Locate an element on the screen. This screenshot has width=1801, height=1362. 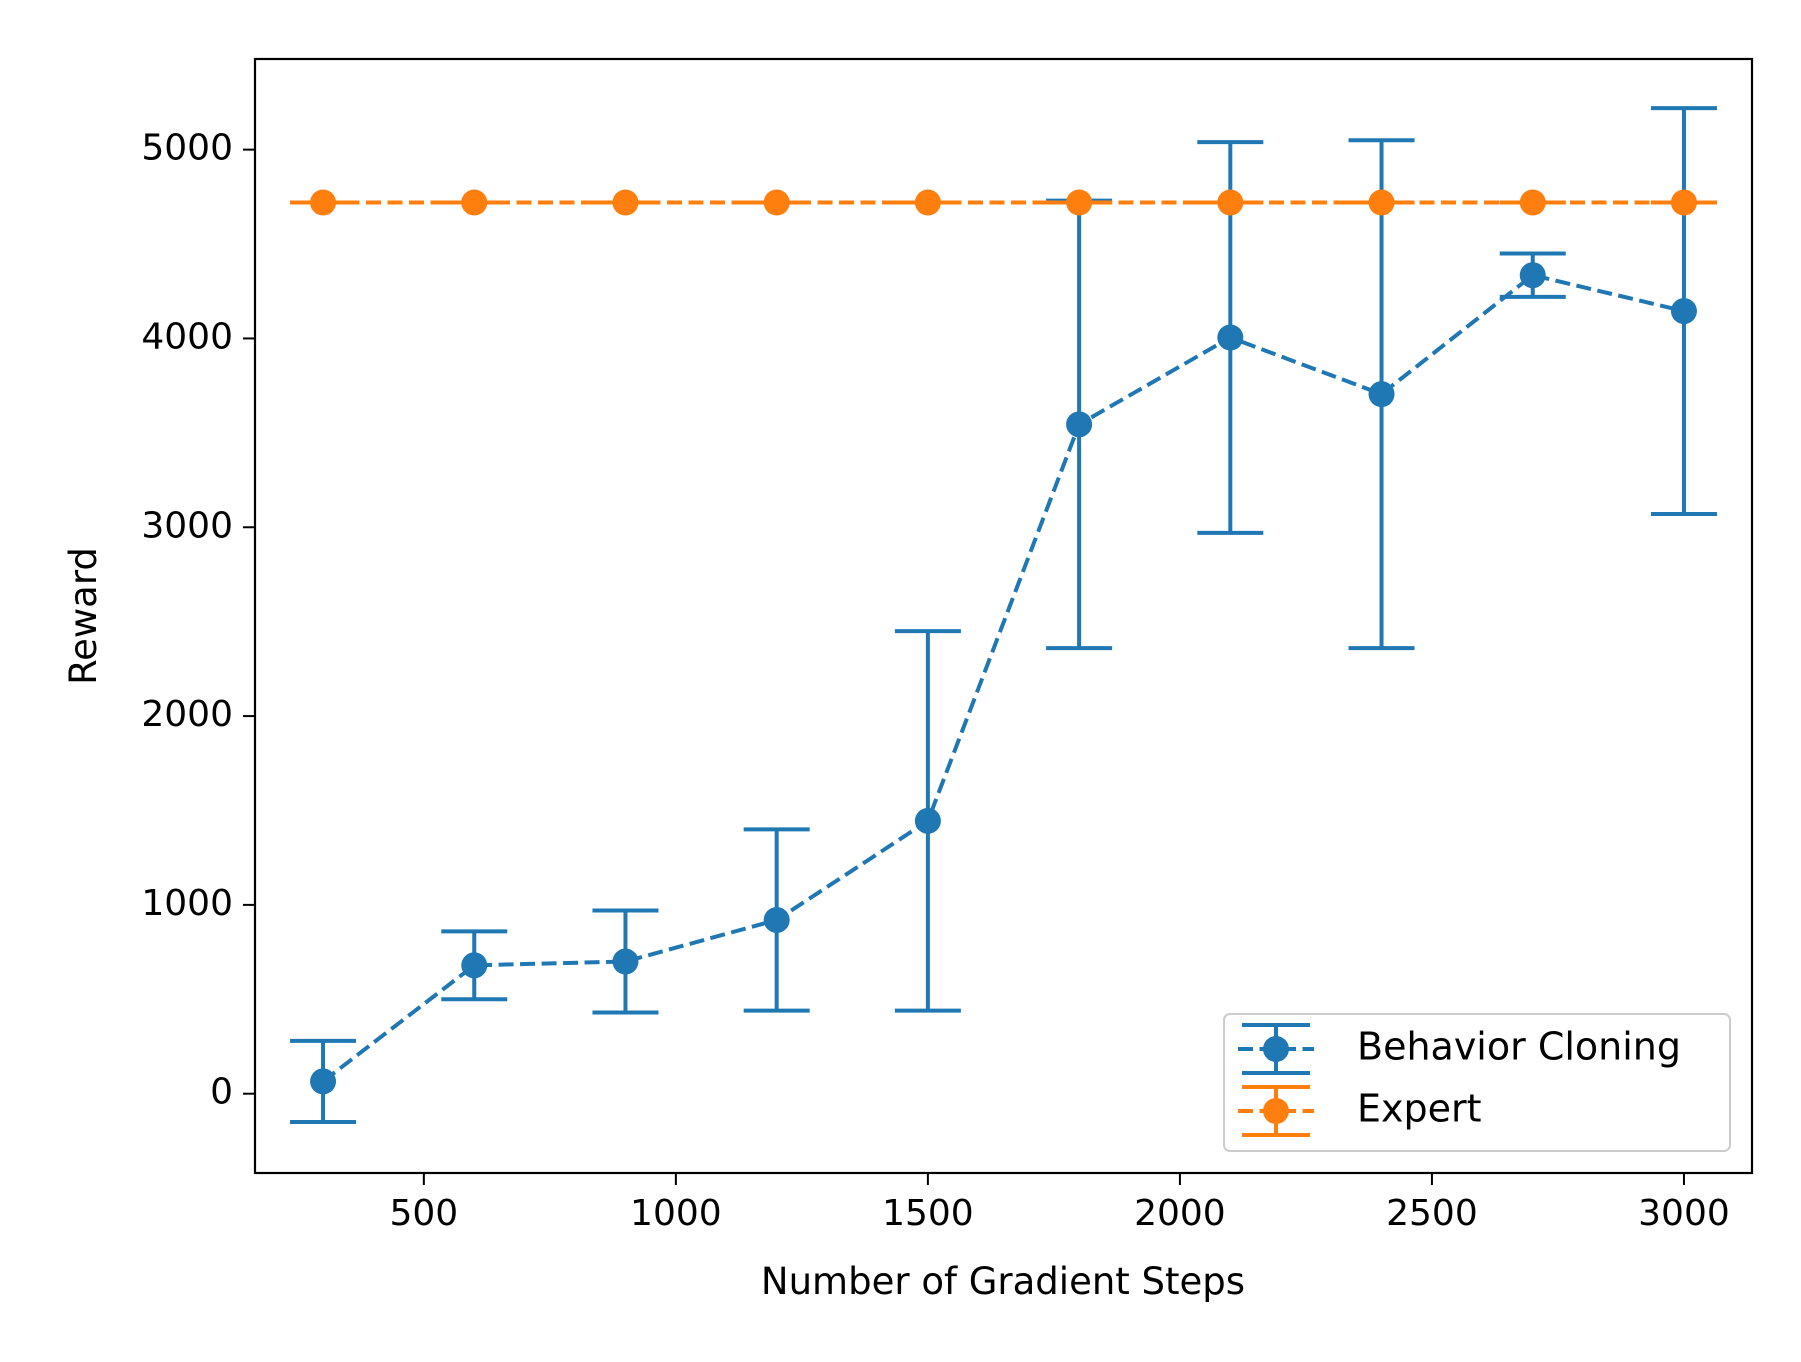
x-axis-label: Number of Gradient Steps is located at coordinates (1003, 1281).